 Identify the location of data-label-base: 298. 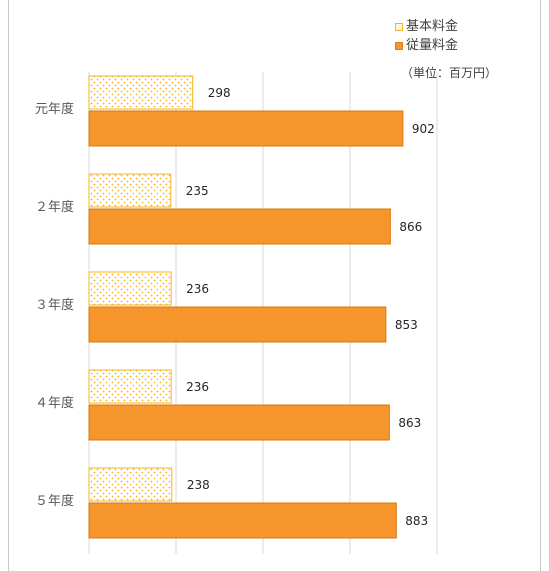
(219, 93).